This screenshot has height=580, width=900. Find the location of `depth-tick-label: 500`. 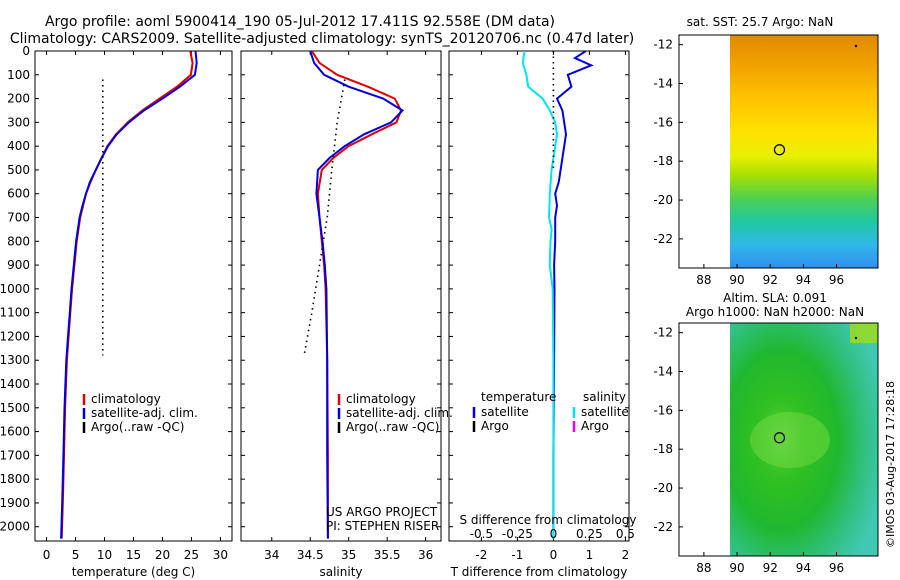

depth-tick-label: 500 is located at coordinates (18, 170).